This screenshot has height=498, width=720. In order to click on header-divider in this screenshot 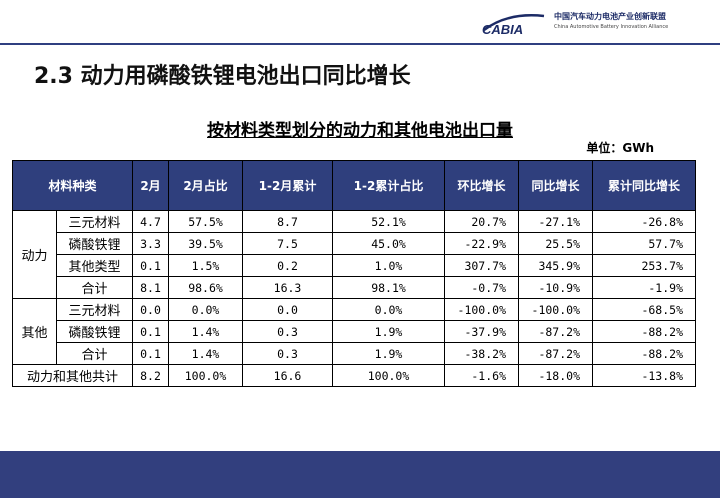, I will do `click(360, 44)`.